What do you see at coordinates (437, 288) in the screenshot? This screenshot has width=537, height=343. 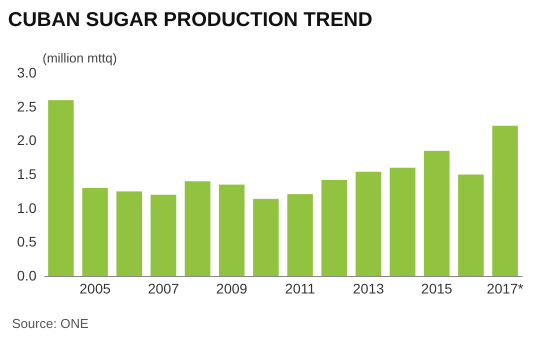 I see `x-tick-label: 2015` at bounding box center [437, 288].